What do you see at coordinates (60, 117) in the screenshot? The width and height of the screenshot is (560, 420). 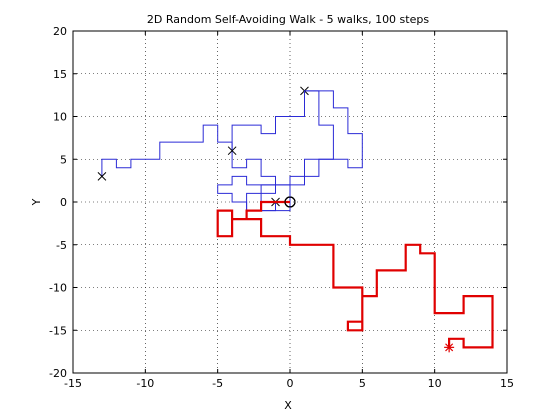 I see `y-tick-label: 10` at bounding box center [60, 117].